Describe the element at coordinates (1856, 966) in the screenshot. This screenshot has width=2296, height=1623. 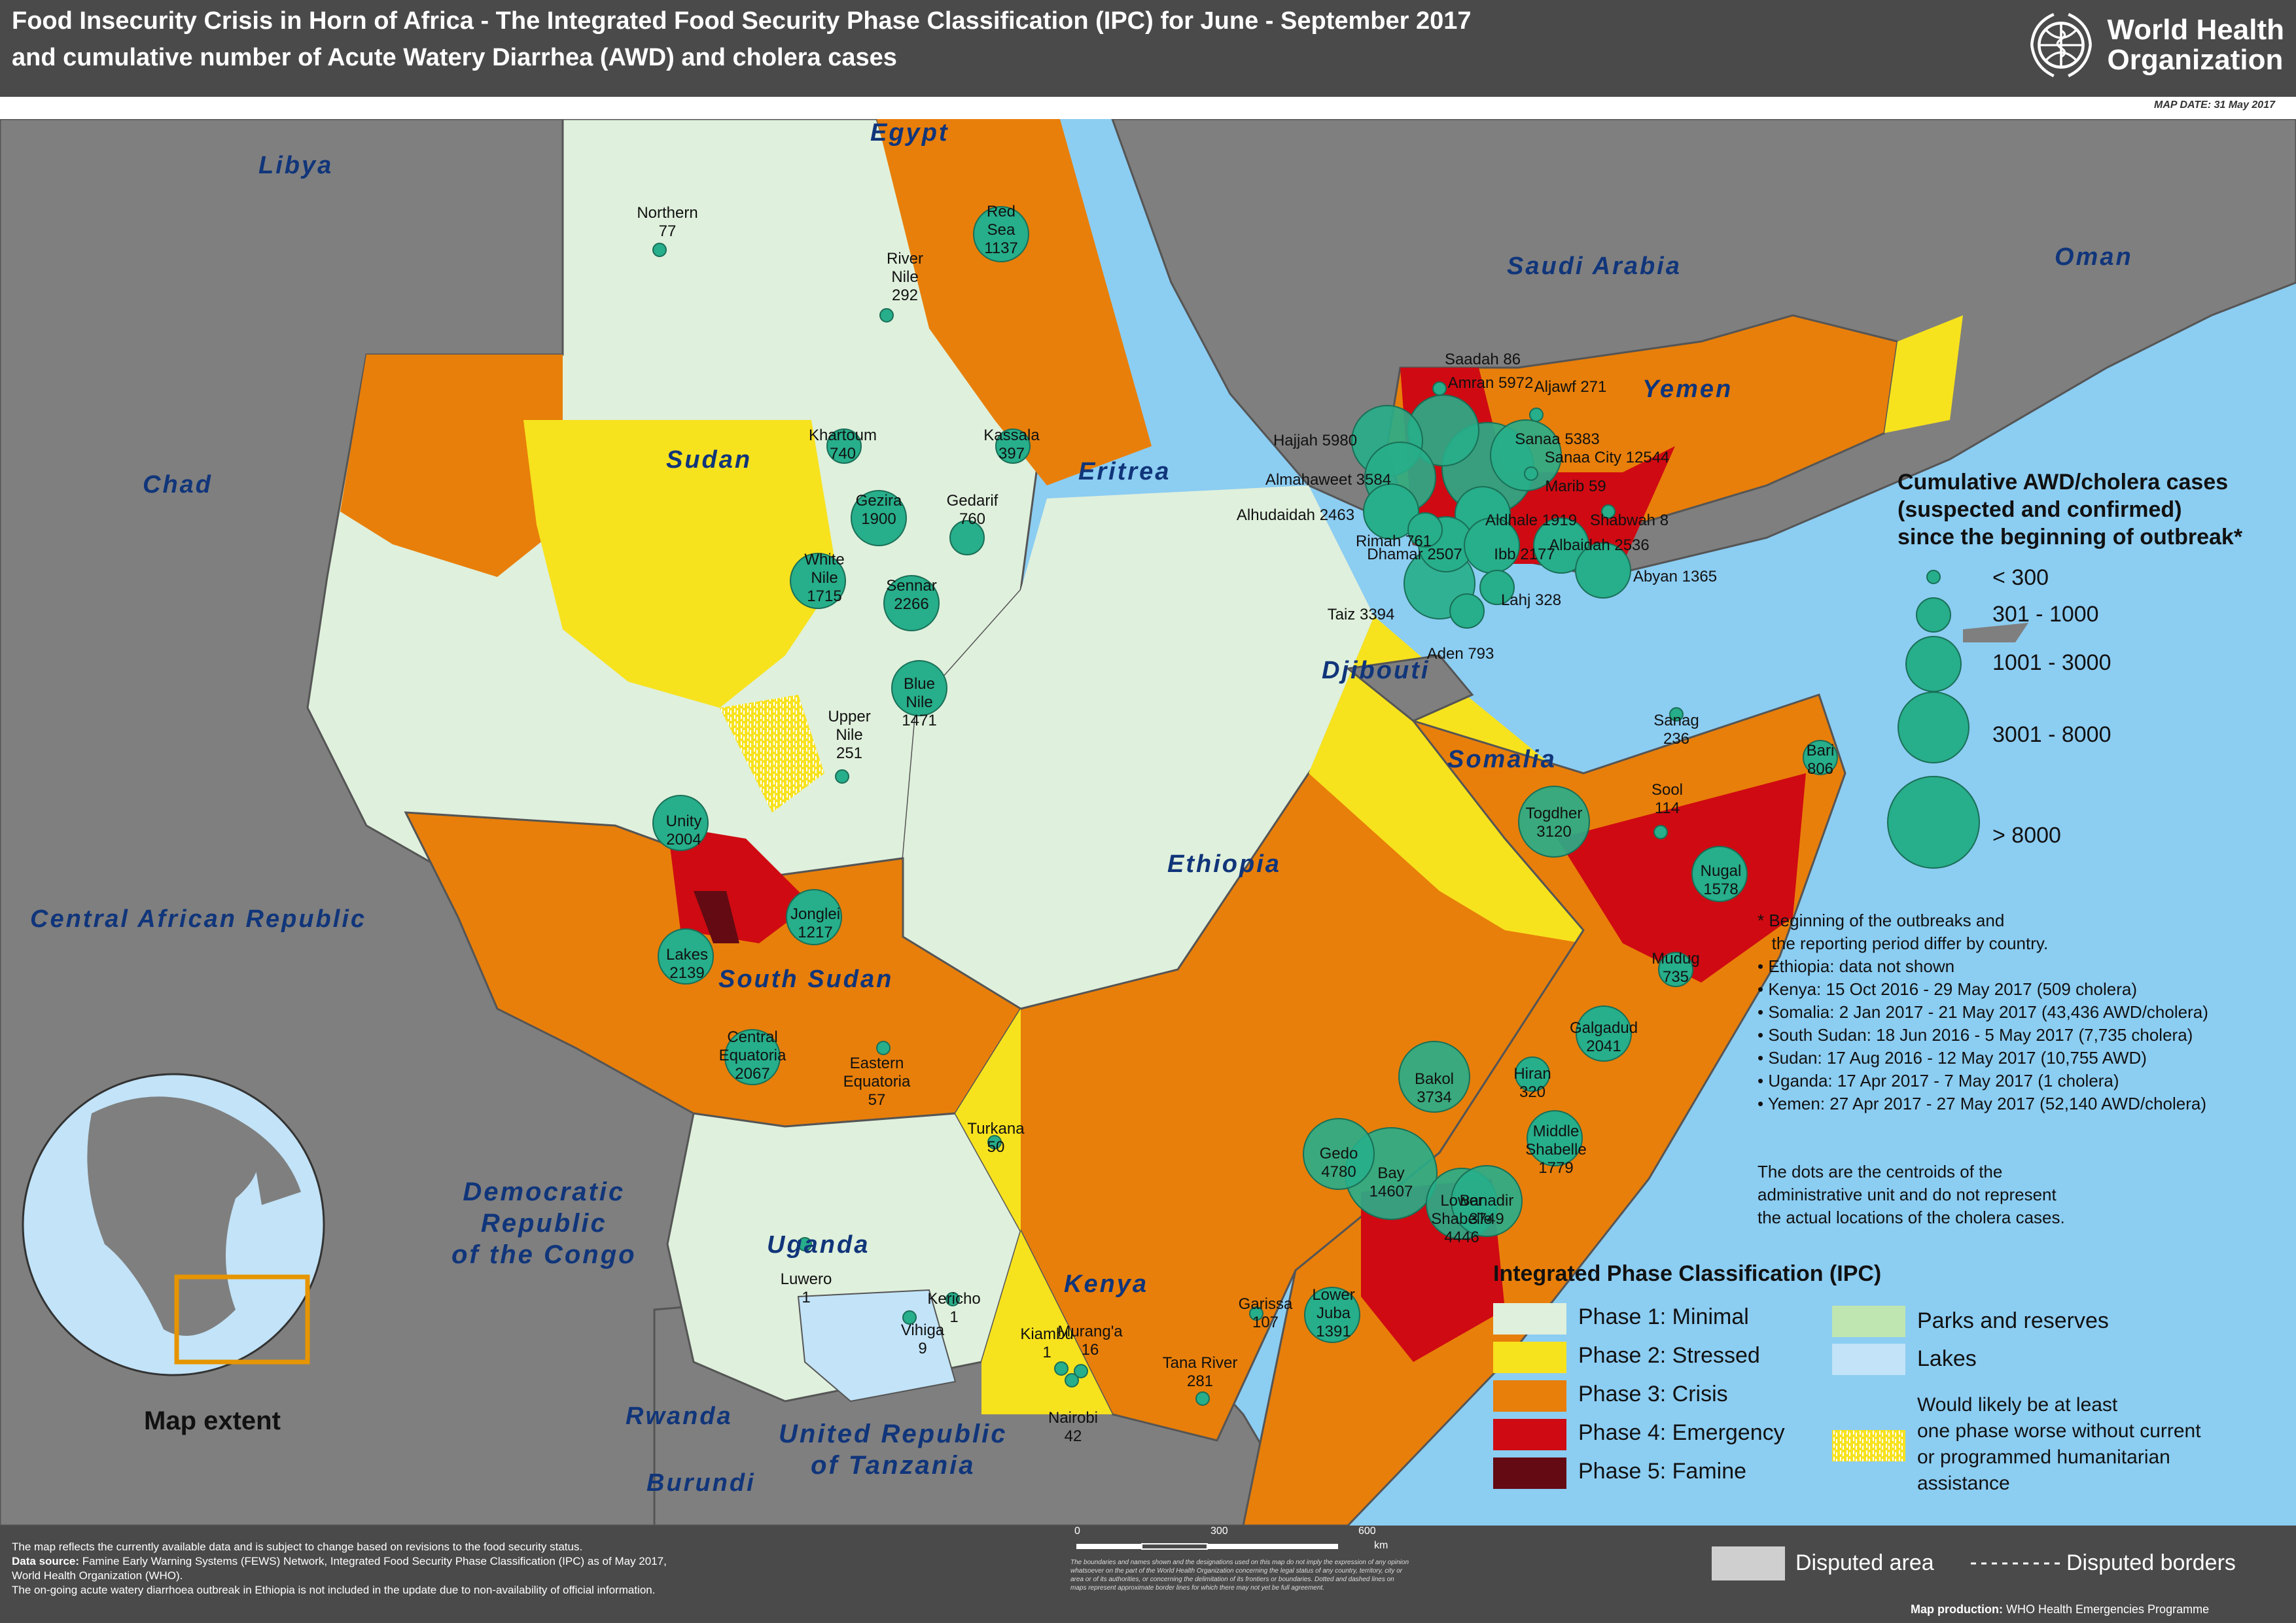
I see `note-line: • Ethiopia: data not shown` at that location.